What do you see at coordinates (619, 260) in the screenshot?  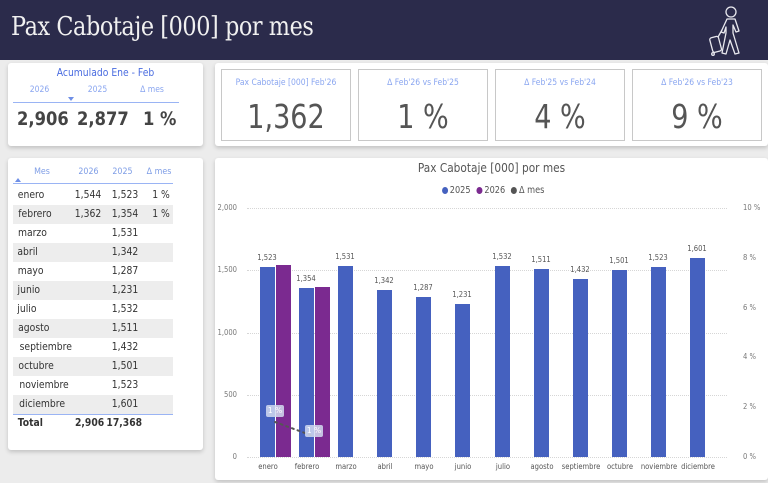 I see `bar-label: 1,501` at bounding box center [619, 260].